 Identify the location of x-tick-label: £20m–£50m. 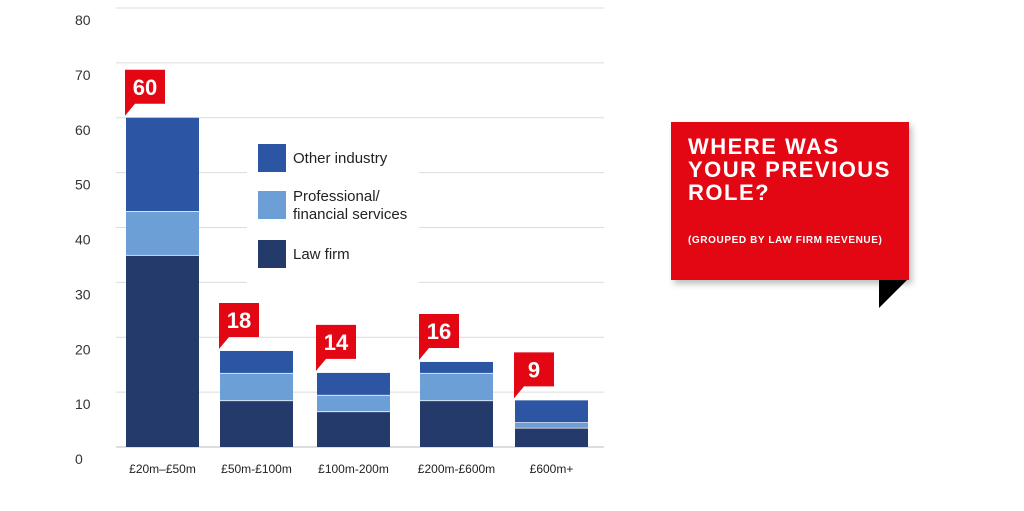
(162, 469).